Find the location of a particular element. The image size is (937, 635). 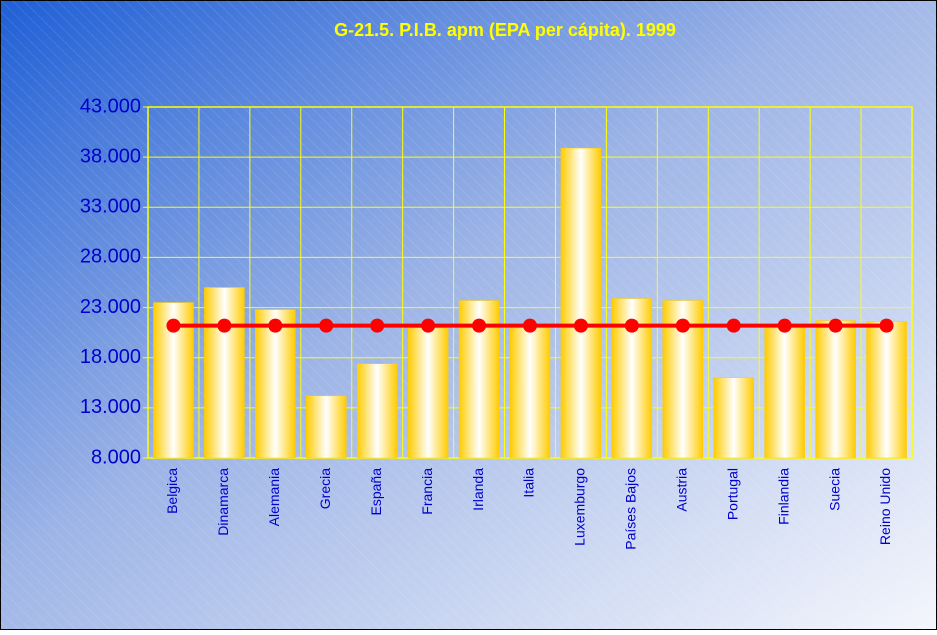

x-tick-label: Austria is located at coordinates (682, 490).